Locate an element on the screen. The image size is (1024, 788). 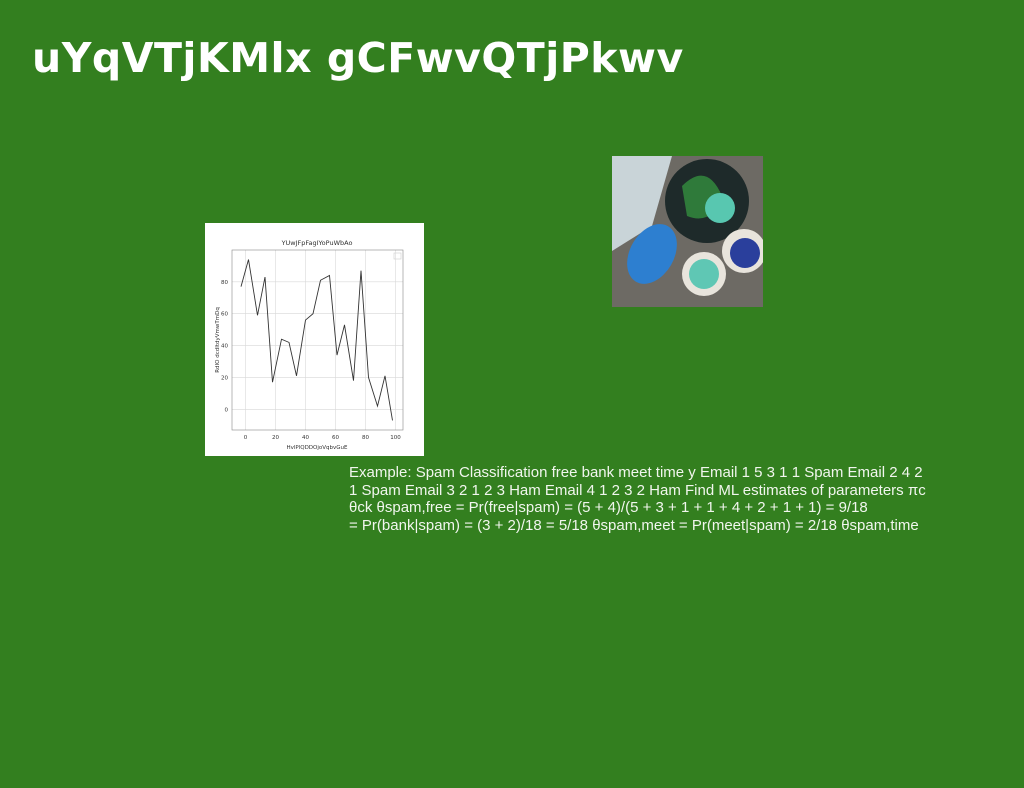
photo-lime is located at coordinates (720, 208).